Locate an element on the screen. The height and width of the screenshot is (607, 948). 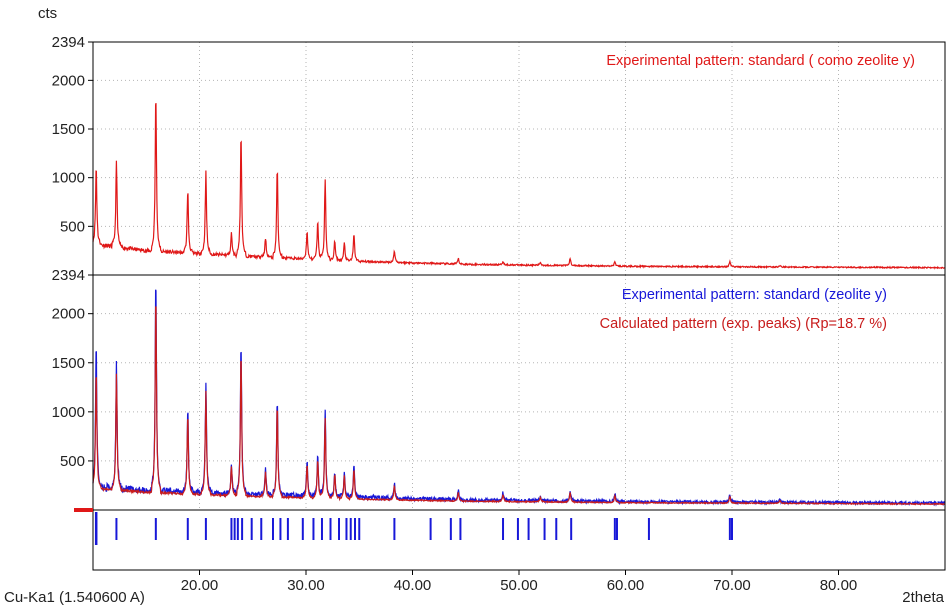
peak-marker-frame is located at coordinates (519, 540).